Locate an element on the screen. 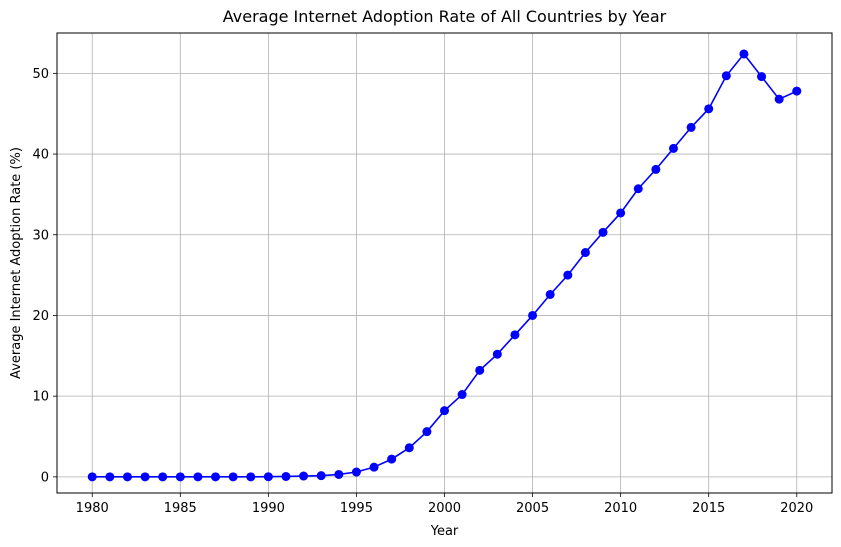 Image resolution: width=841 pixels, height=547 pixels. y-axis-ticks: 0 10 20 30 40 50 is located at coordinates (44, 276).